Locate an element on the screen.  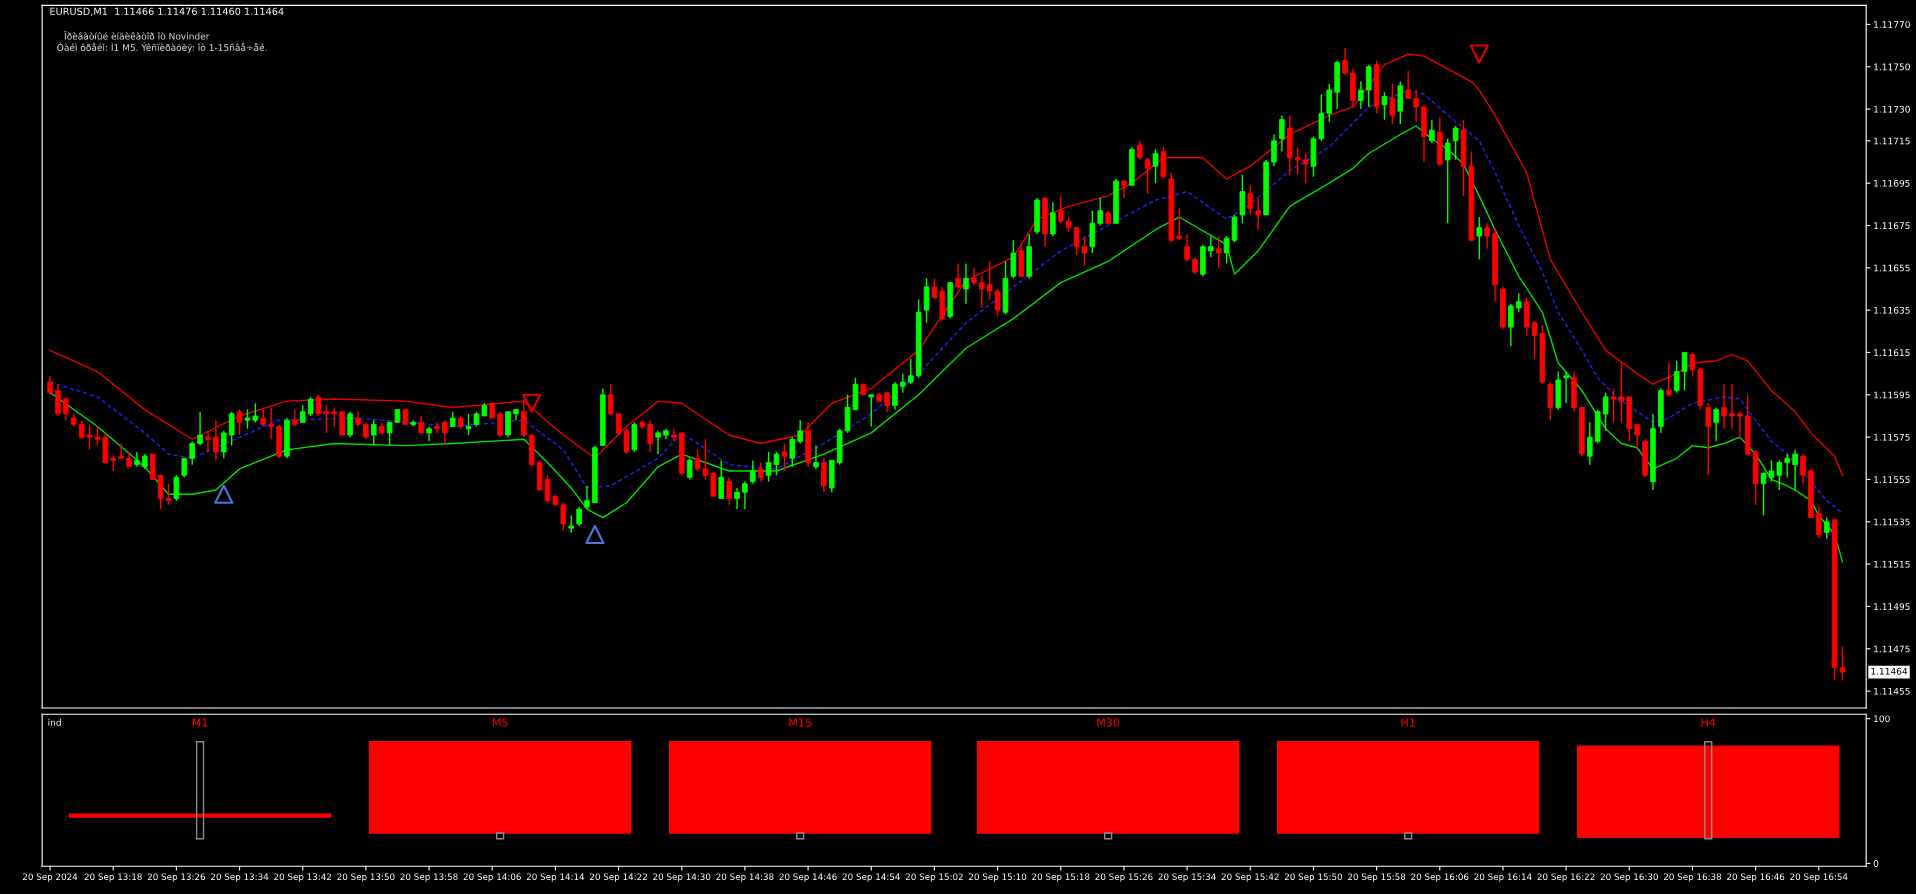
annotation: H4 is located at coordinates (1708, 722).